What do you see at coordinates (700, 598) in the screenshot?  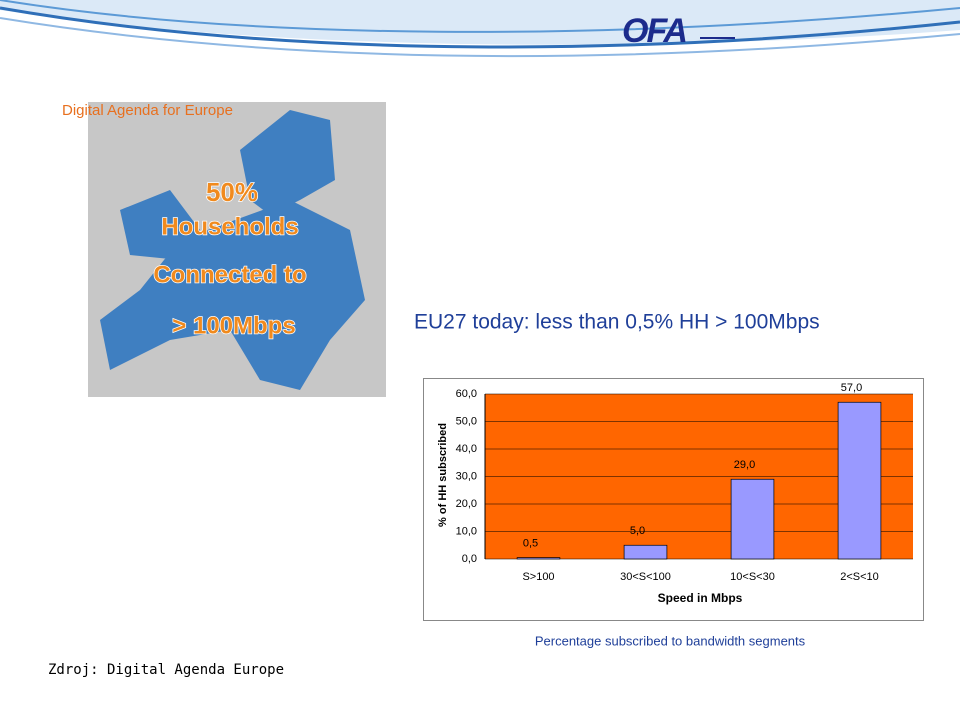 I see `x-axis-label: Speed in Mbps` at bounding box center [700, 598].